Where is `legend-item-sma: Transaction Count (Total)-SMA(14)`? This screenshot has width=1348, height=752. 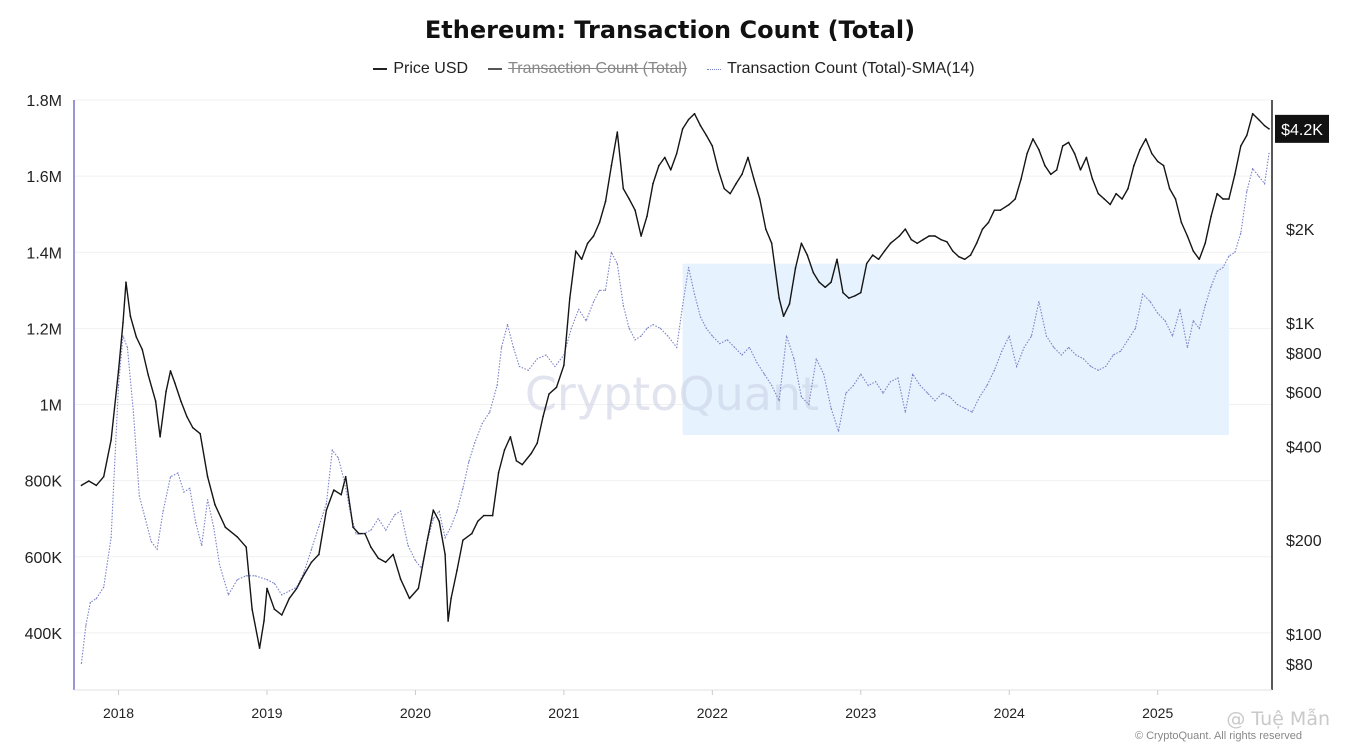 legend-item-sma: Transaction Count (Total)-SMA(14) is located at coordinates (841, 69).